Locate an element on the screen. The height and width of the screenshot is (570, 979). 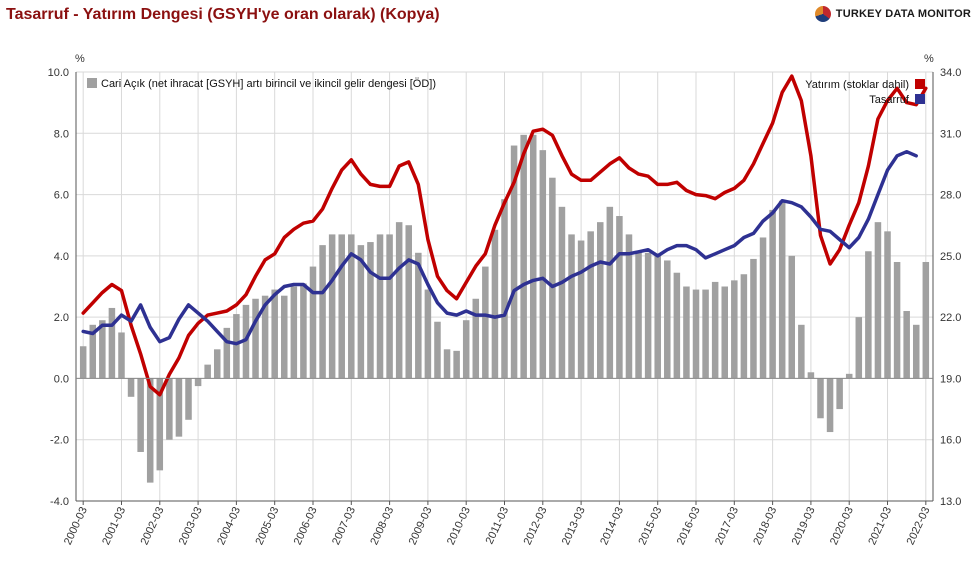
x-tick-label: 2002-03 is located at coordinates (153, 526).